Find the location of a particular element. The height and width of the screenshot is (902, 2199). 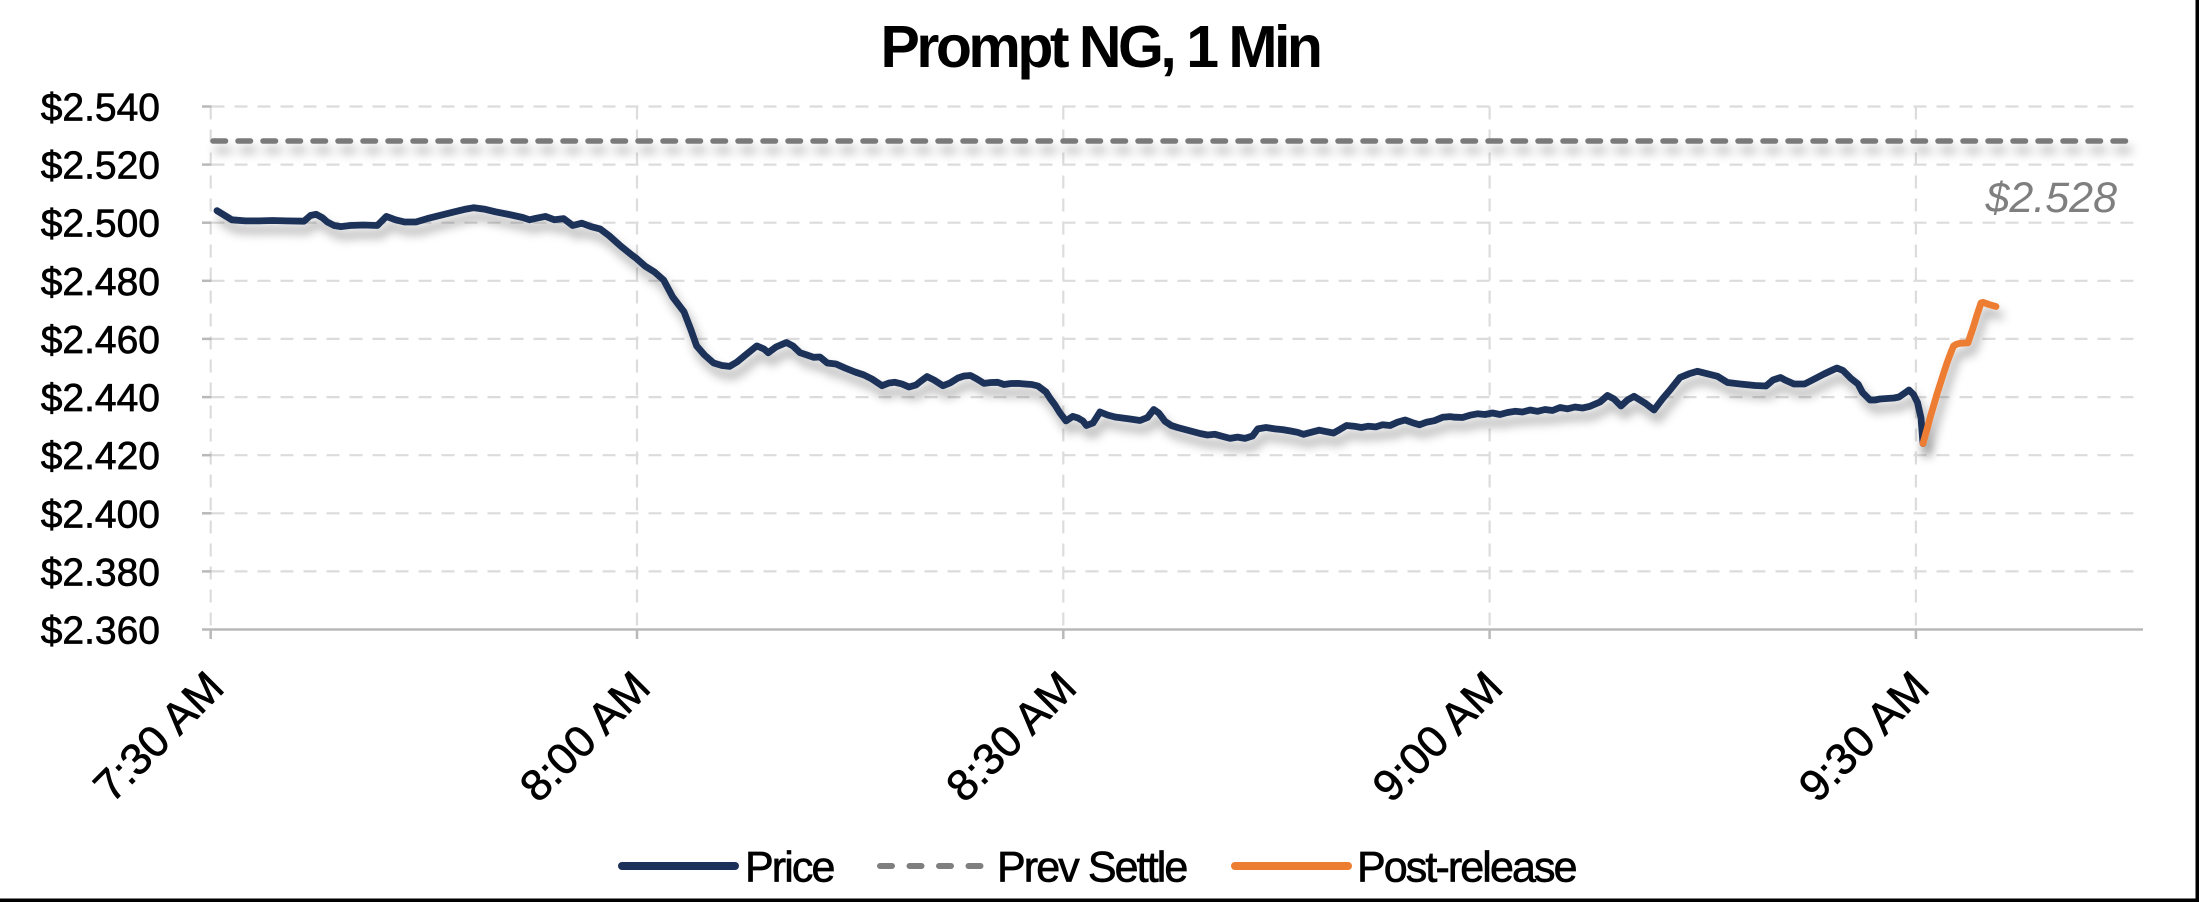

svg-text: $2.520 is located at coordinates (100, 166).